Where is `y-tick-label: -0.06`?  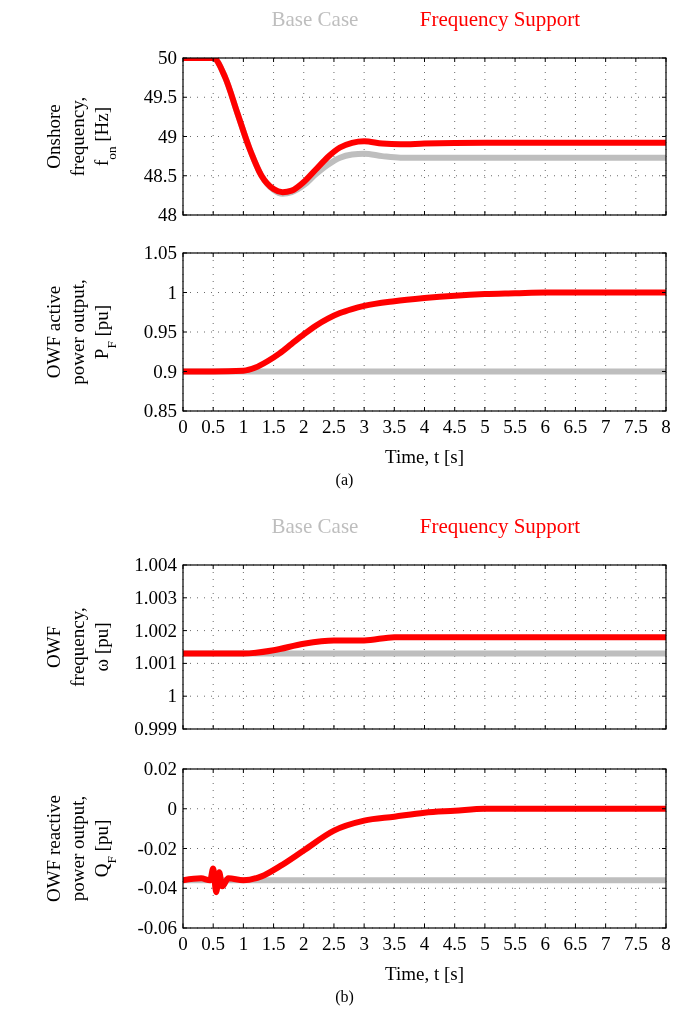
y-tick-label: -0.06 is located at coordinates (157, 927).